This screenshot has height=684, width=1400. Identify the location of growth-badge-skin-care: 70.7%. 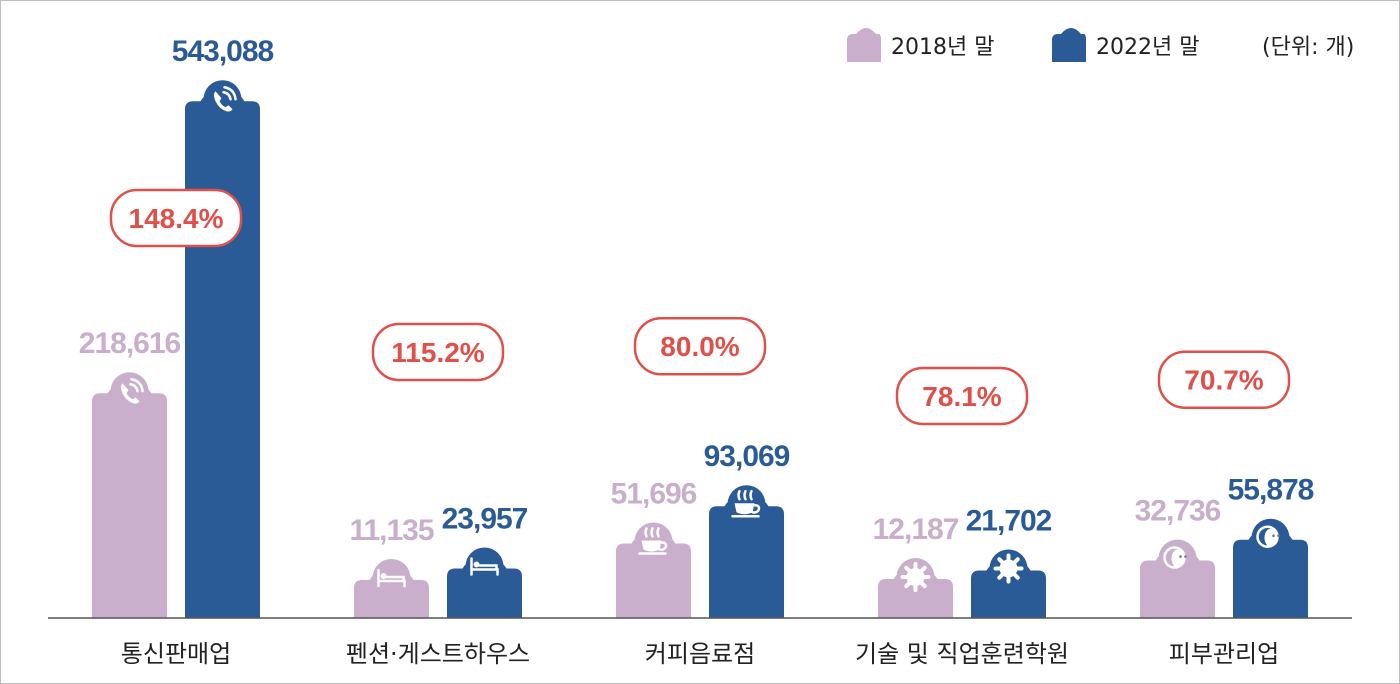
(1224, 379).